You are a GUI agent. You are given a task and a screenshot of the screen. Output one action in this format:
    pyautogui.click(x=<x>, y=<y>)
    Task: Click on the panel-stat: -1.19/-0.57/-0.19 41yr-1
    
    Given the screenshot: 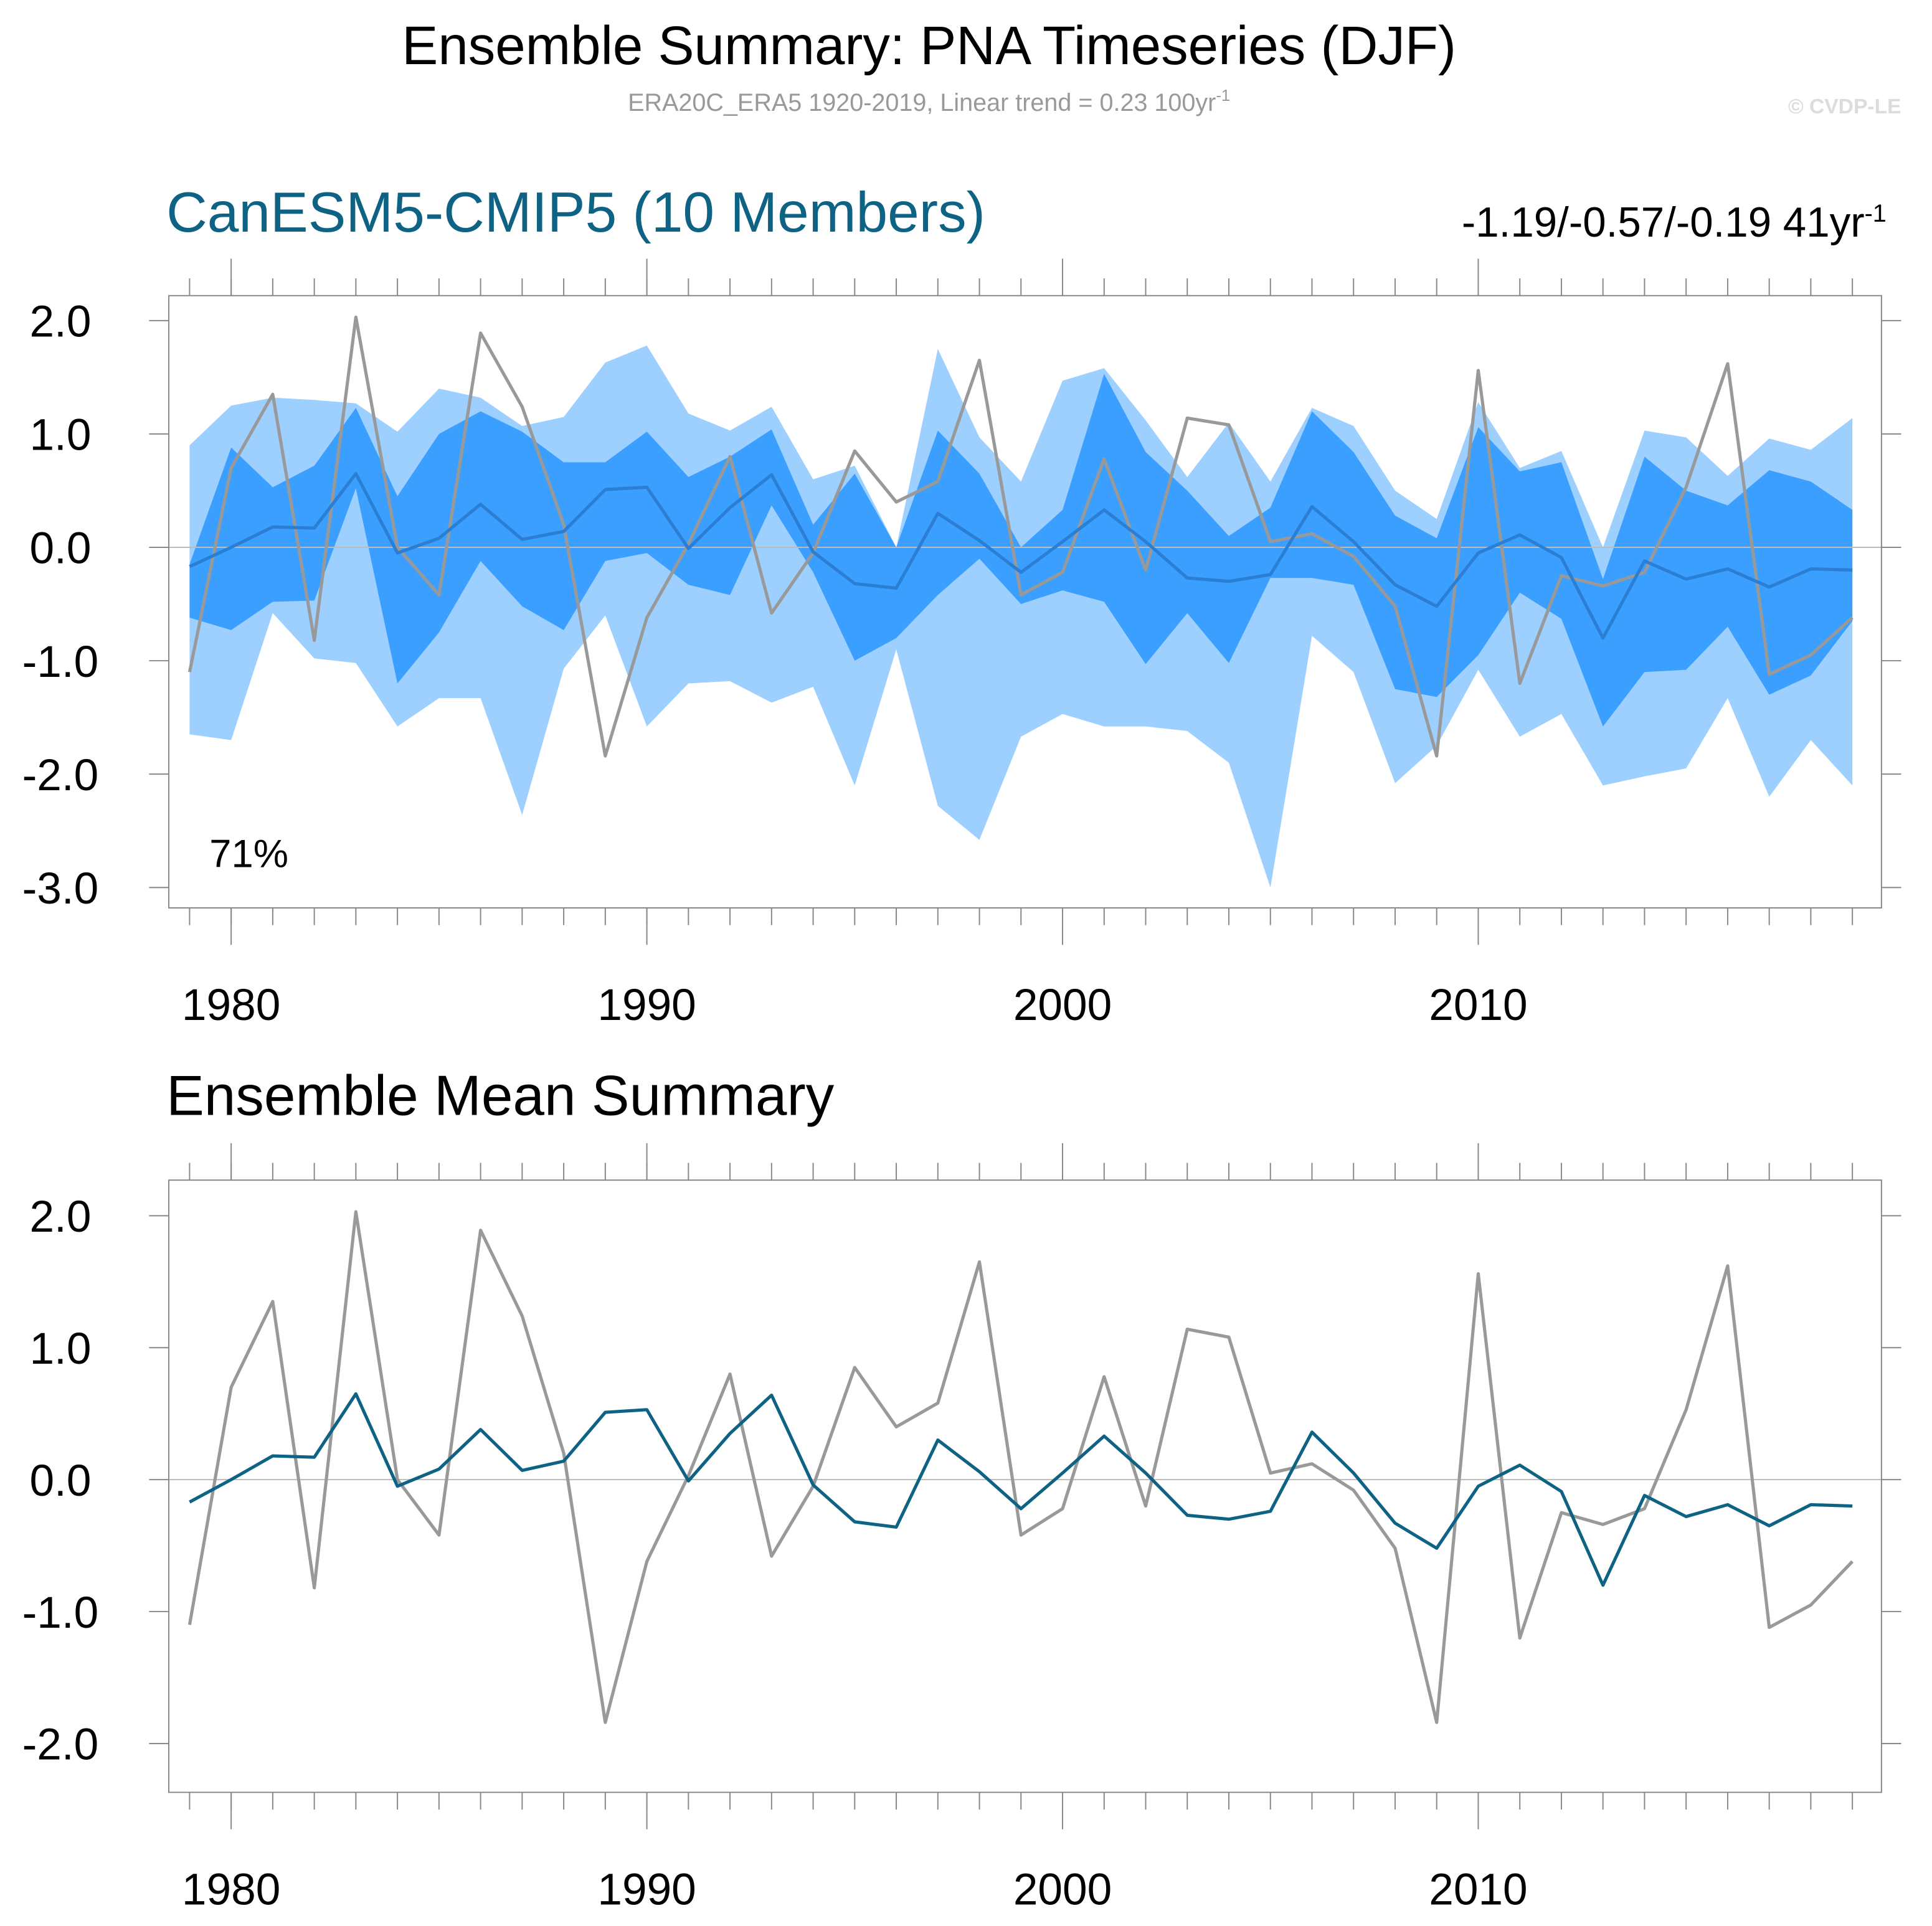 What is the action you would take?
    pyautogui.click(x=1675, y=223)
    